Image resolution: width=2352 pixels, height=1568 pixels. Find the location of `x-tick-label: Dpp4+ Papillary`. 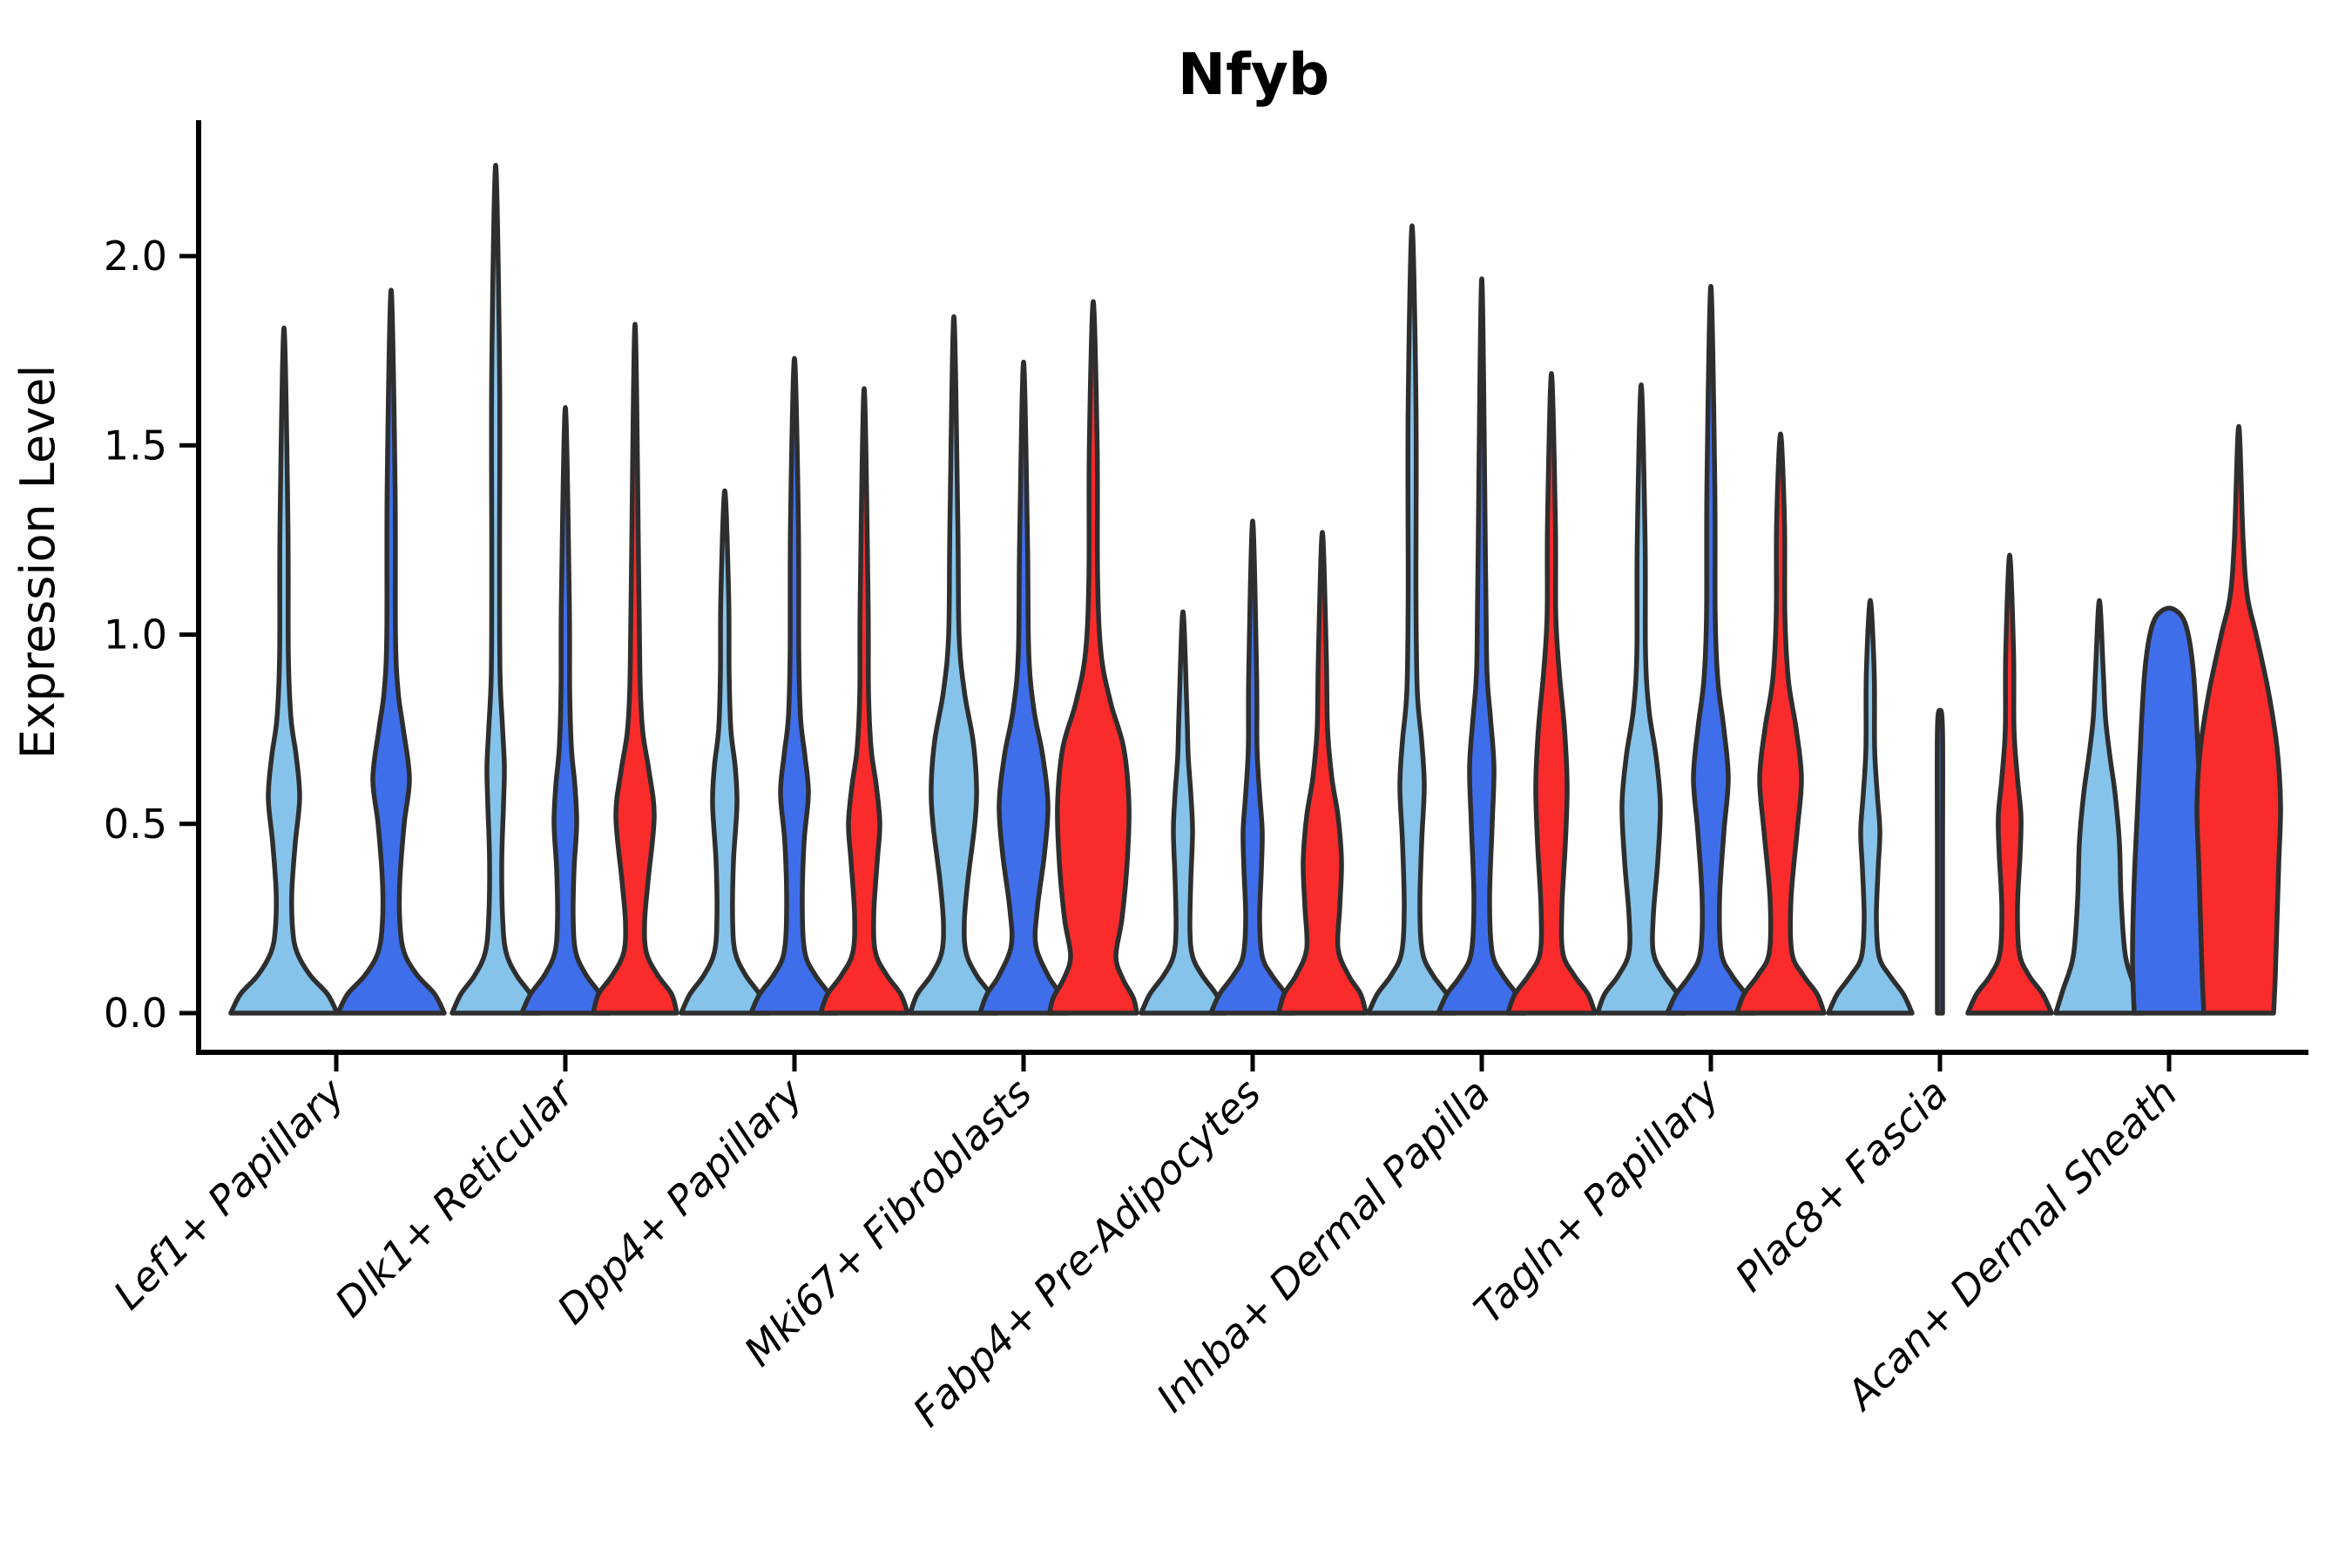

x-tick-label: Dpp4+ Papillary is located at coordinates (680, 1201).